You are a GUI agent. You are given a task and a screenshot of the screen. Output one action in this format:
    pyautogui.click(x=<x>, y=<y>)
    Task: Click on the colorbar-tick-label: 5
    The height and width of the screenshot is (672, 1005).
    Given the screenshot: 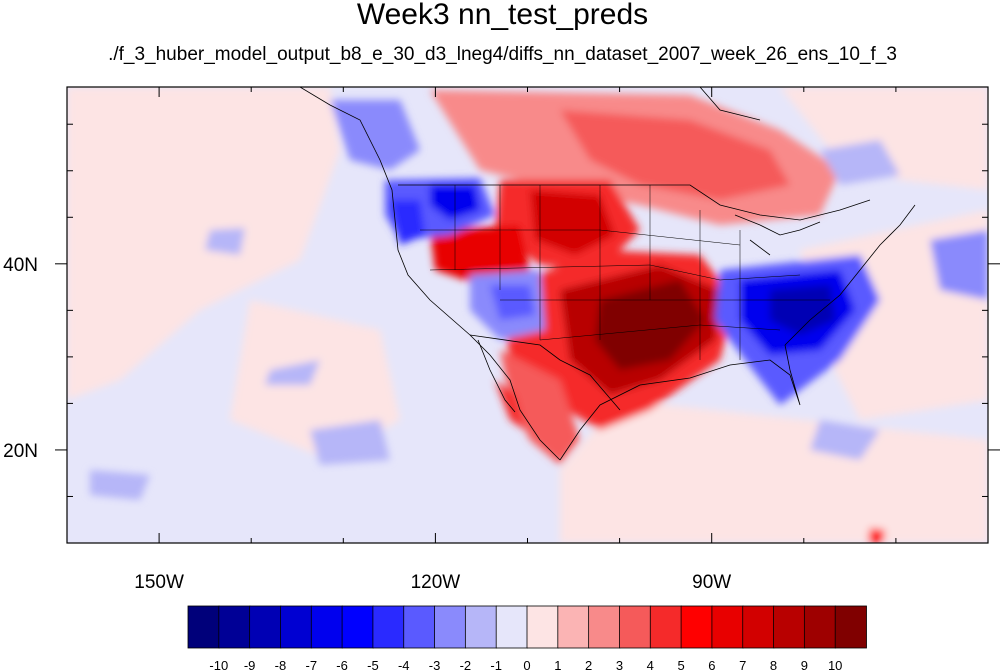 What is the action you would take?
    pyautogui.click(x=680, y=665)
    